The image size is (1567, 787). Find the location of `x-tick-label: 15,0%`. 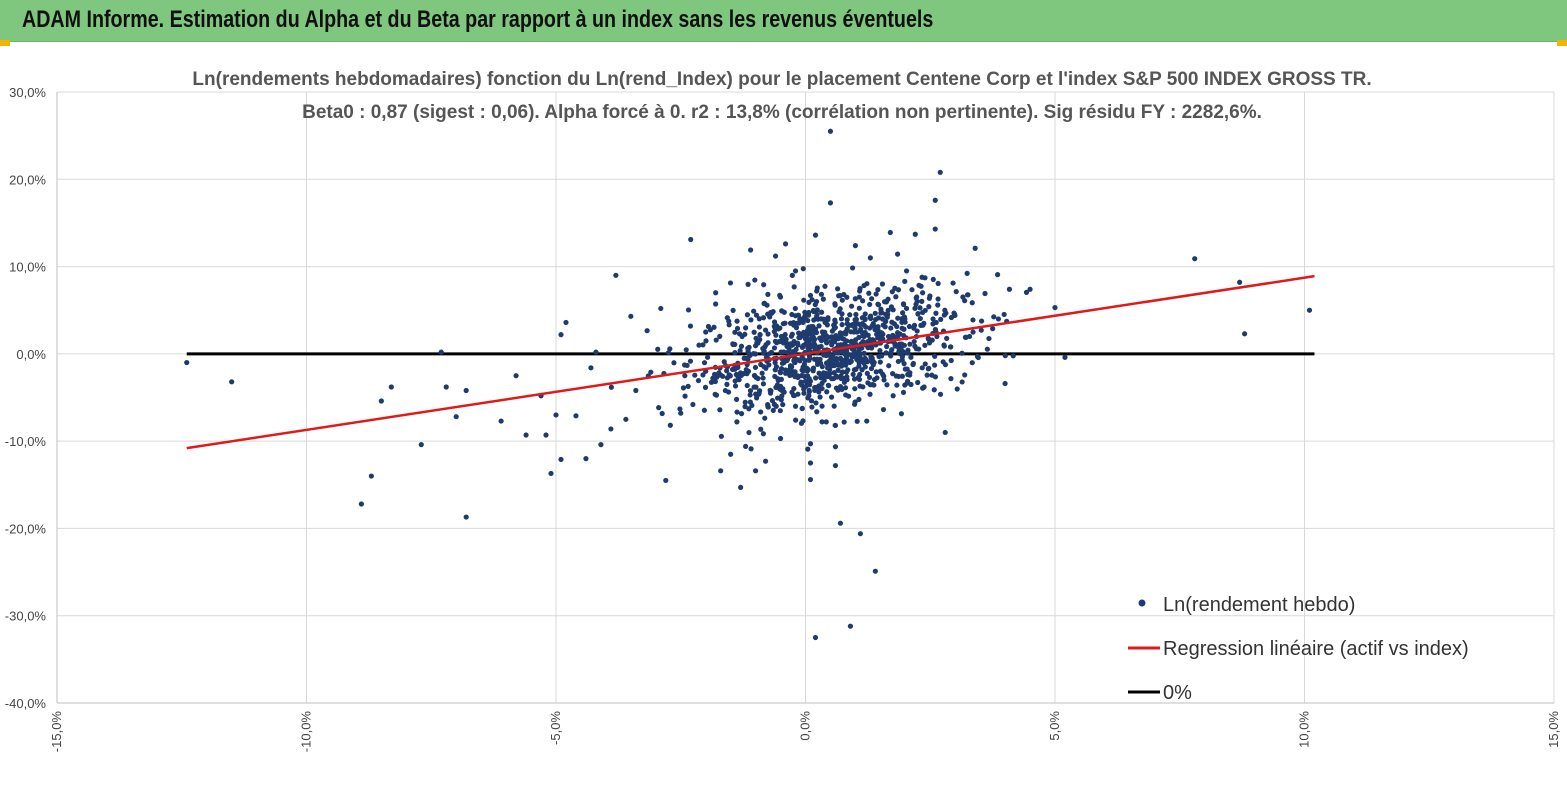

x-tick-label: 15,0% is located at coordinates (1553, 729).